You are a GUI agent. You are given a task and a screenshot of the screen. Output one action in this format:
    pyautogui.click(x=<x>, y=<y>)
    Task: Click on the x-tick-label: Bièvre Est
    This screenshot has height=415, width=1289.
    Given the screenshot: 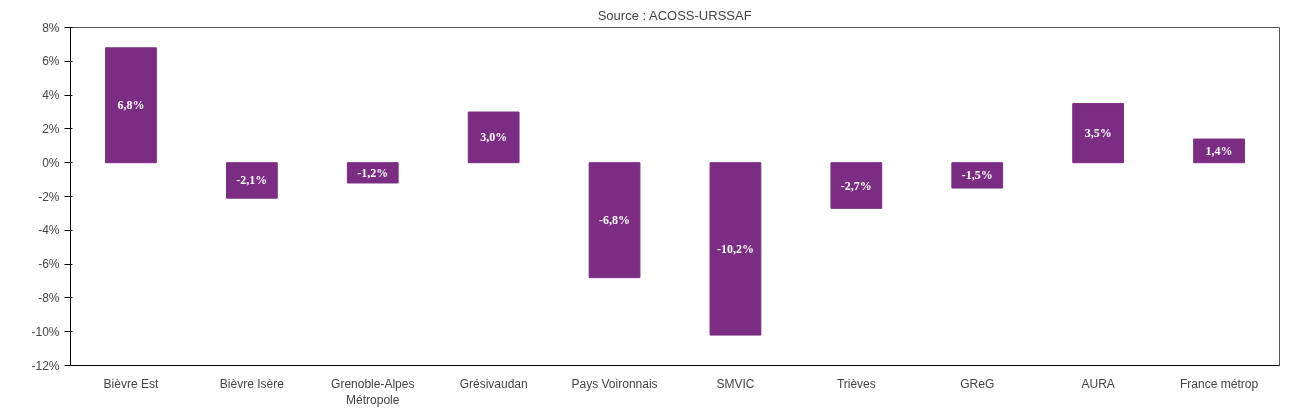 What is the action you would take?
    pyautogui.click(x=131, y=383)
    